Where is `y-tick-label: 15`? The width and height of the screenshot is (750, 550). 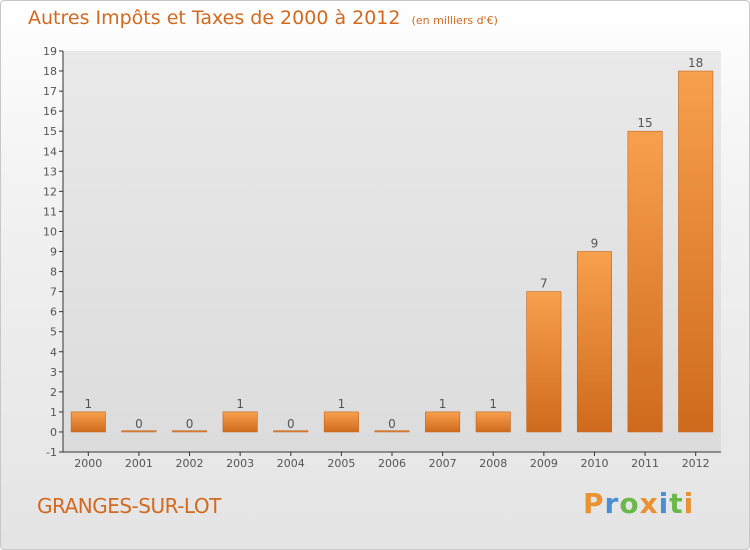 y-tick-label: 15 is located at coordinates (50, 131).